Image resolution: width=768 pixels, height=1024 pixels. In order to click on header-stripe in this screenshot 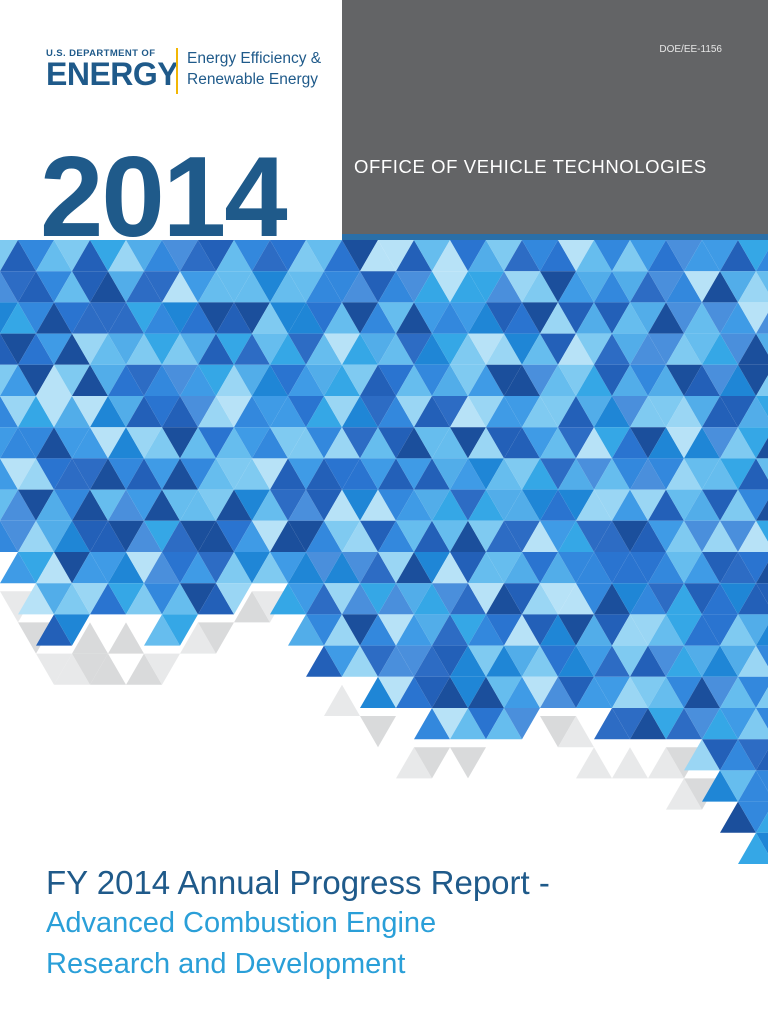, I will do `click(555, 237)`.